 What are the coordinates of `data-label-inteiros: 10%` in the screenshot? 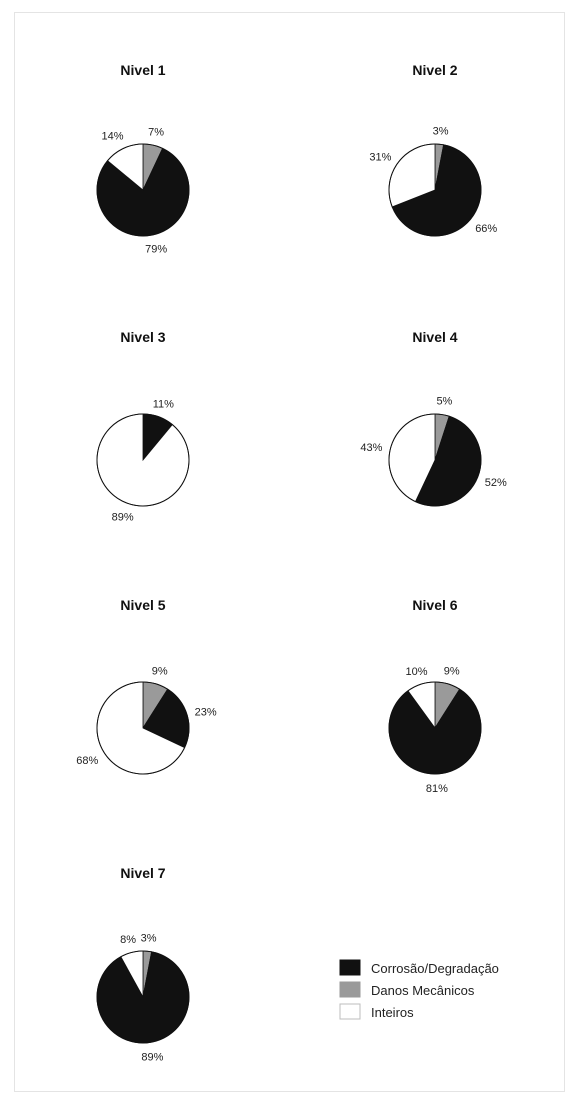 It's located at (416, 672).